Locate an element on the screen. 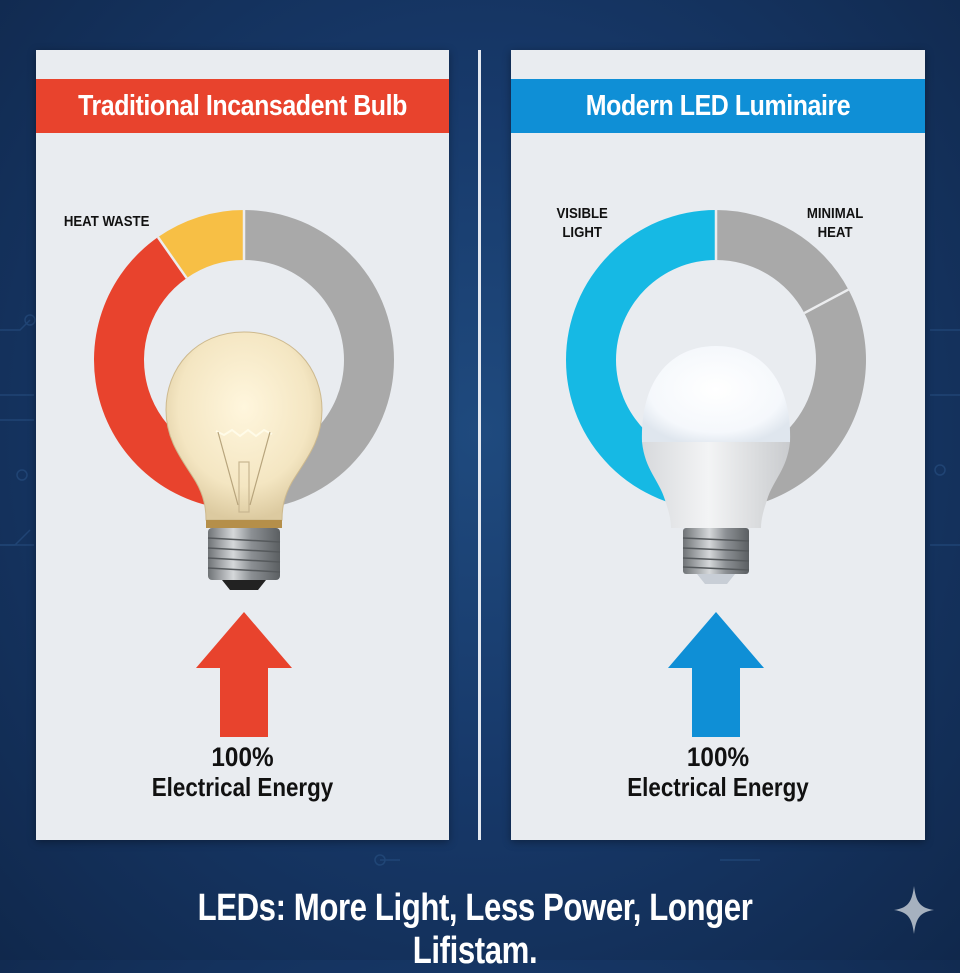 This screenshot has height=973, width=960. ring-segment-heat-waste is located at coordinates (169, 373).